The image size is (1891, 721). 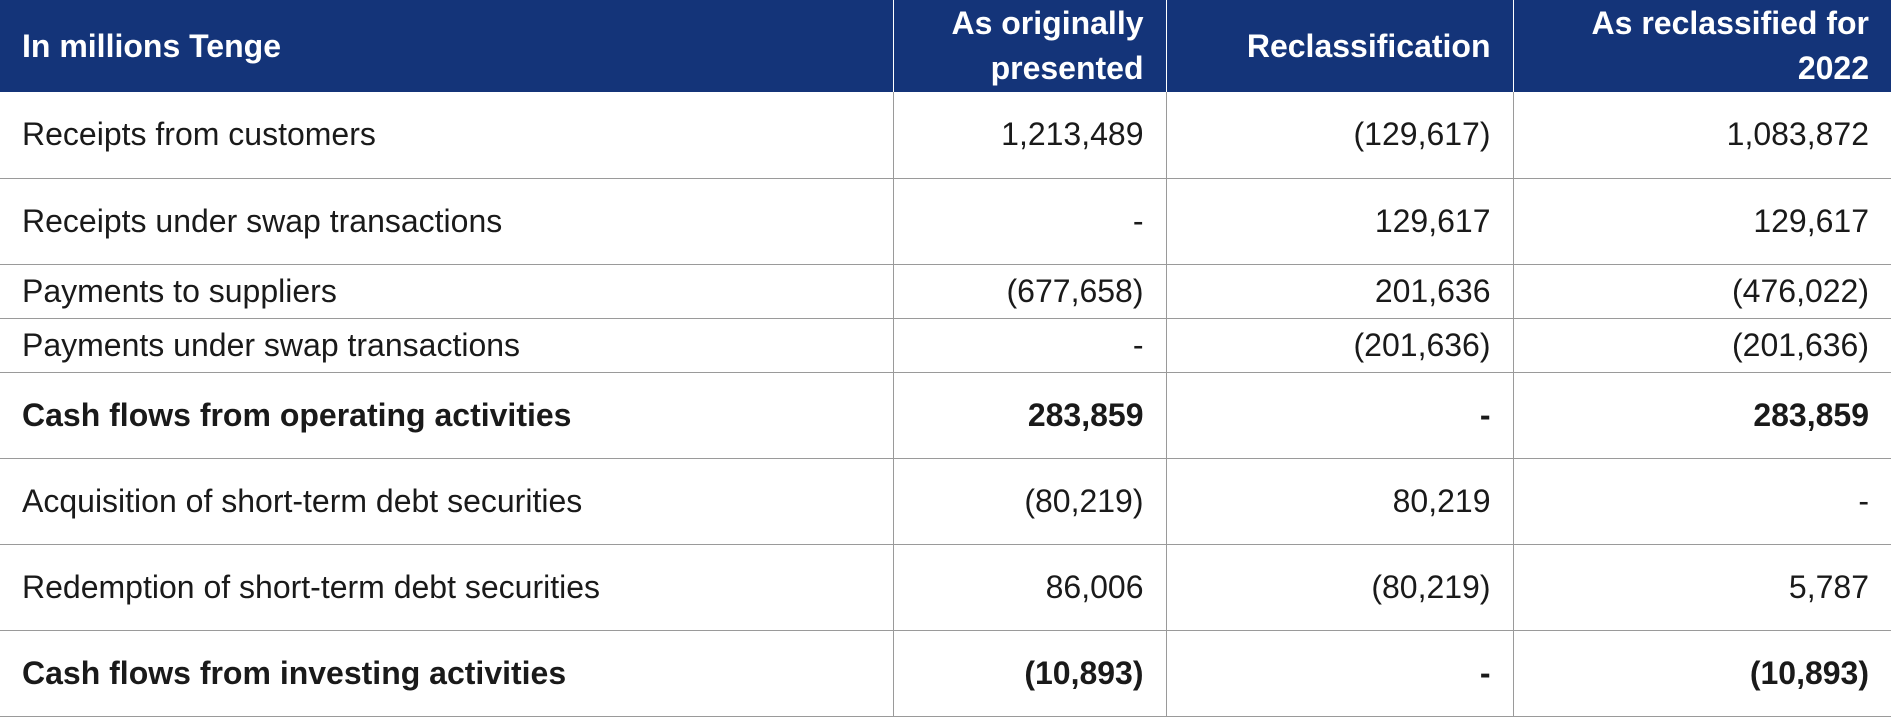 What do you see at coordinates (1030, 501) in the screenshot?
I see `cell-original: (80,219)` at bounding box center [1030, 501].